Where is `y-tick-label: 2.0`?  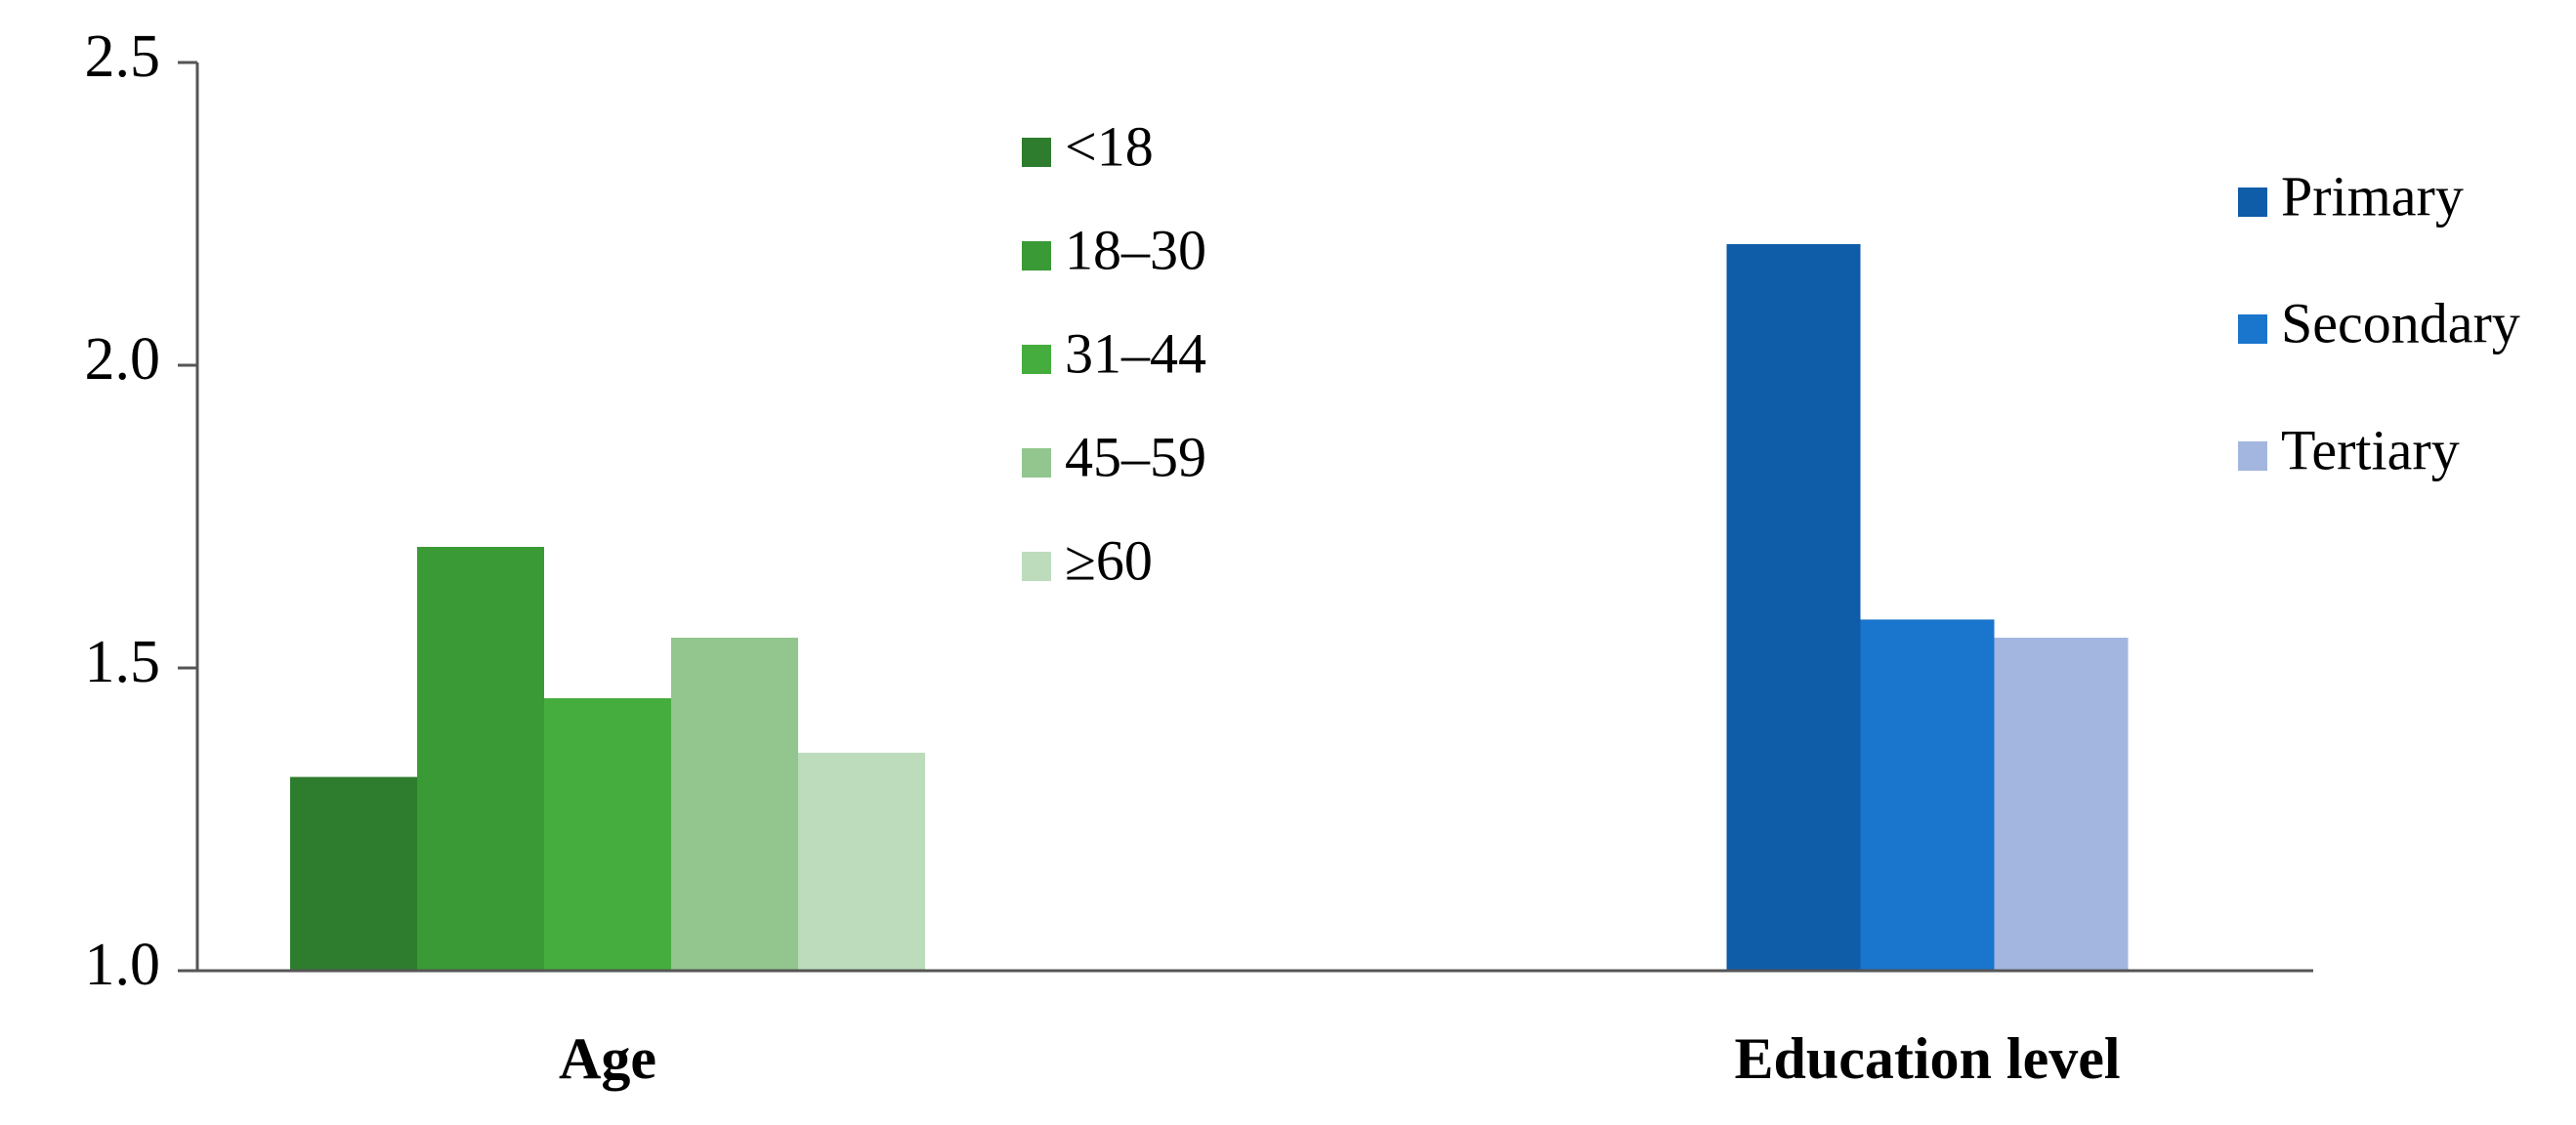 y-tick-label: 2.0 is located at coordinates (123, 359).